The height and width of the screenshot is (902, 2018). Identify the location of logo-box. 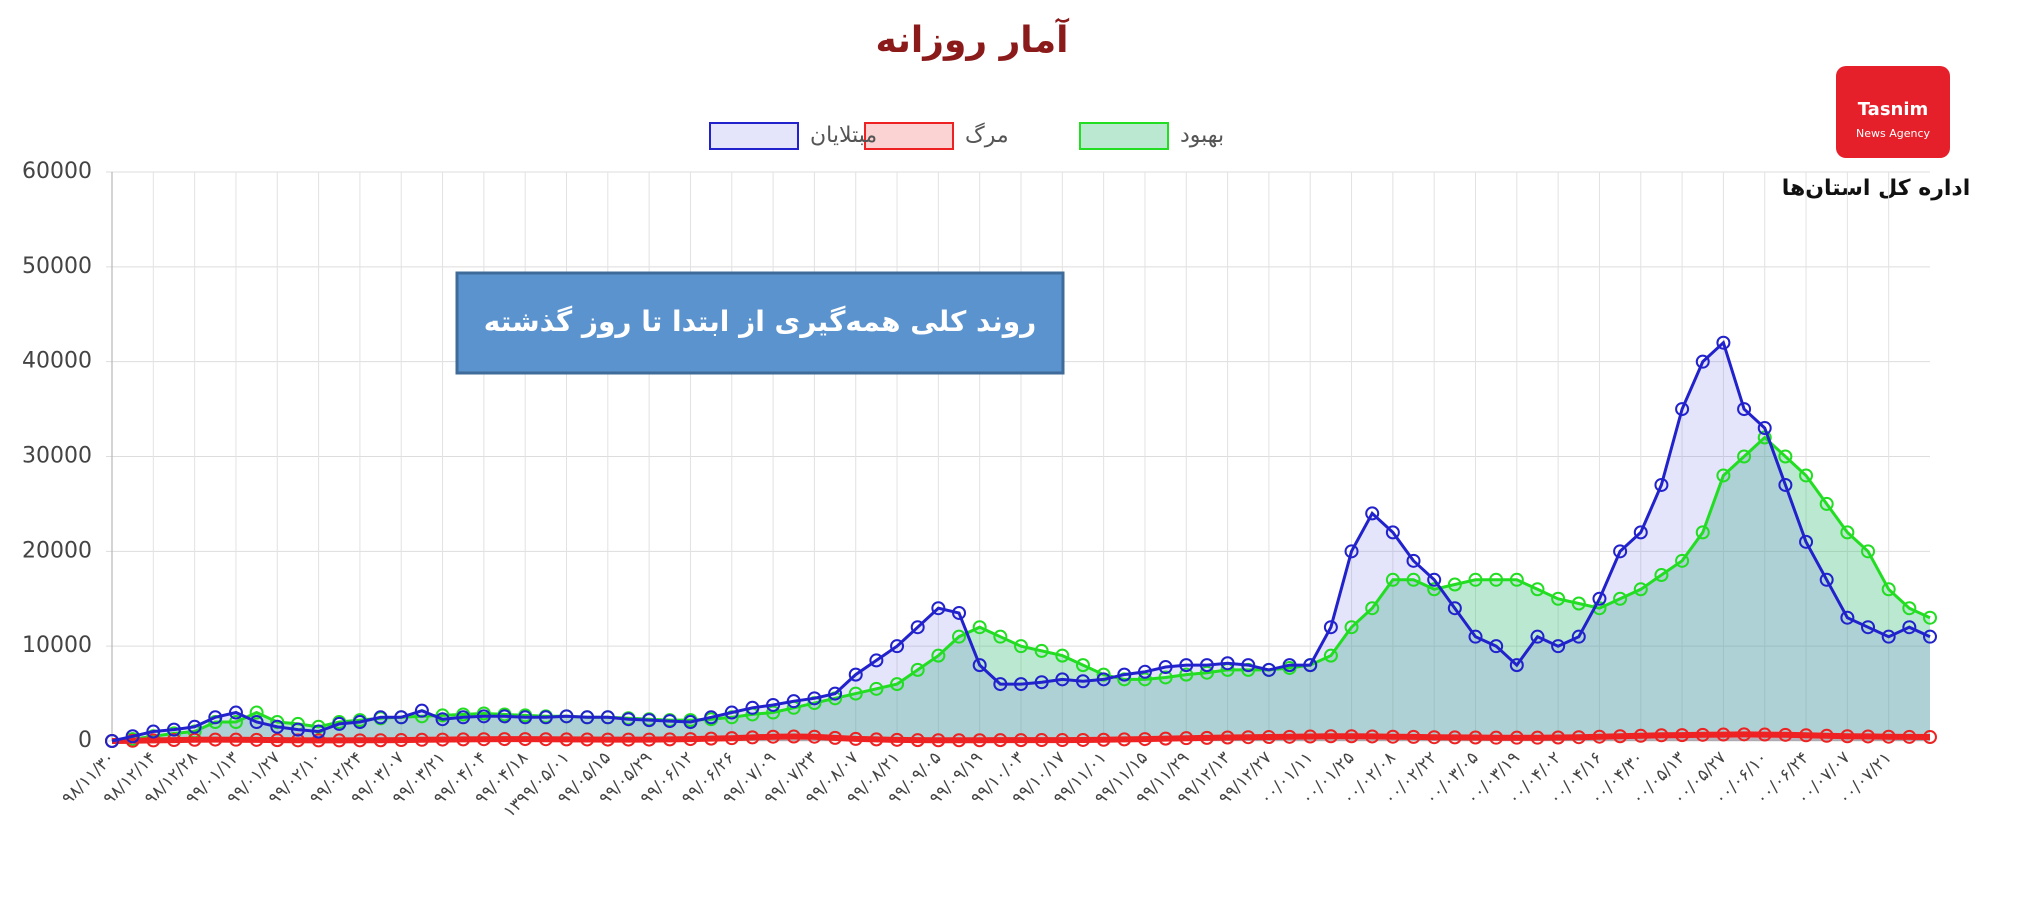
(1893, 112).